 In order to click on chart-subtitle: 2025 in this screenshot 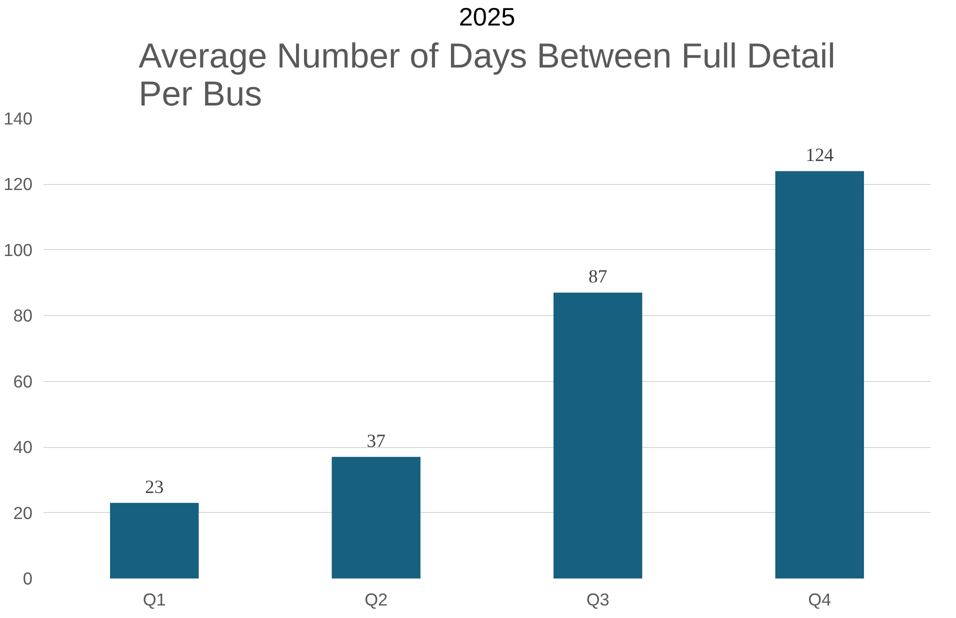, I will do `click(487, 18)`.